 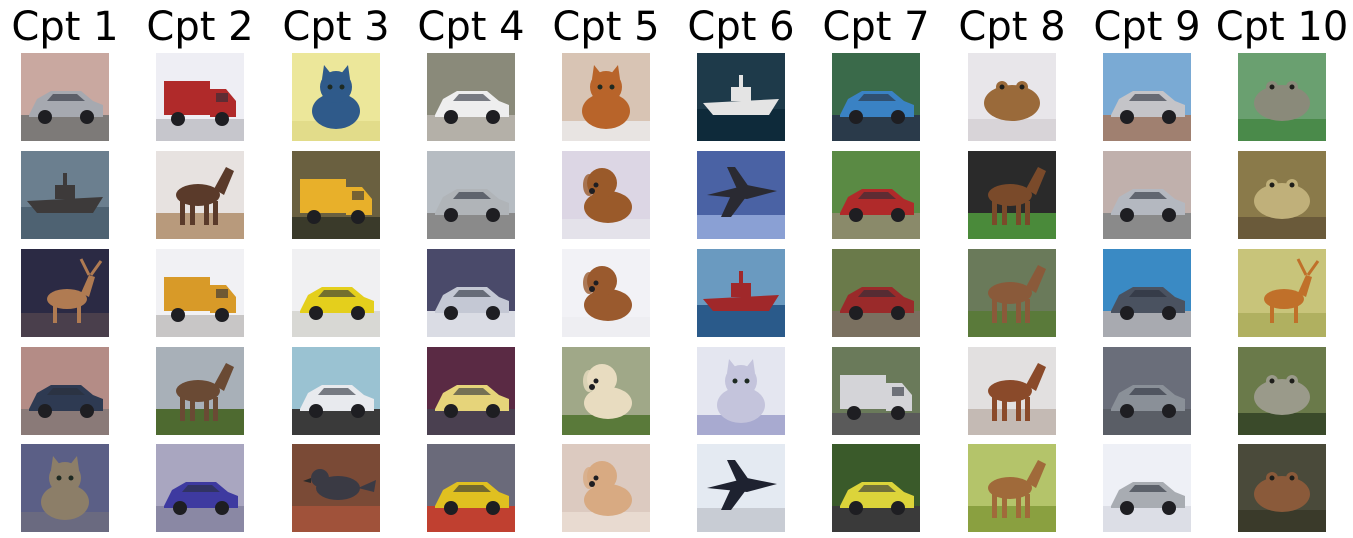 What do you see at coordinates (1147, 27) in the screenshot?
I see `column-title-cpt-9: Cpt 9` at bounding box center [1147, 27].